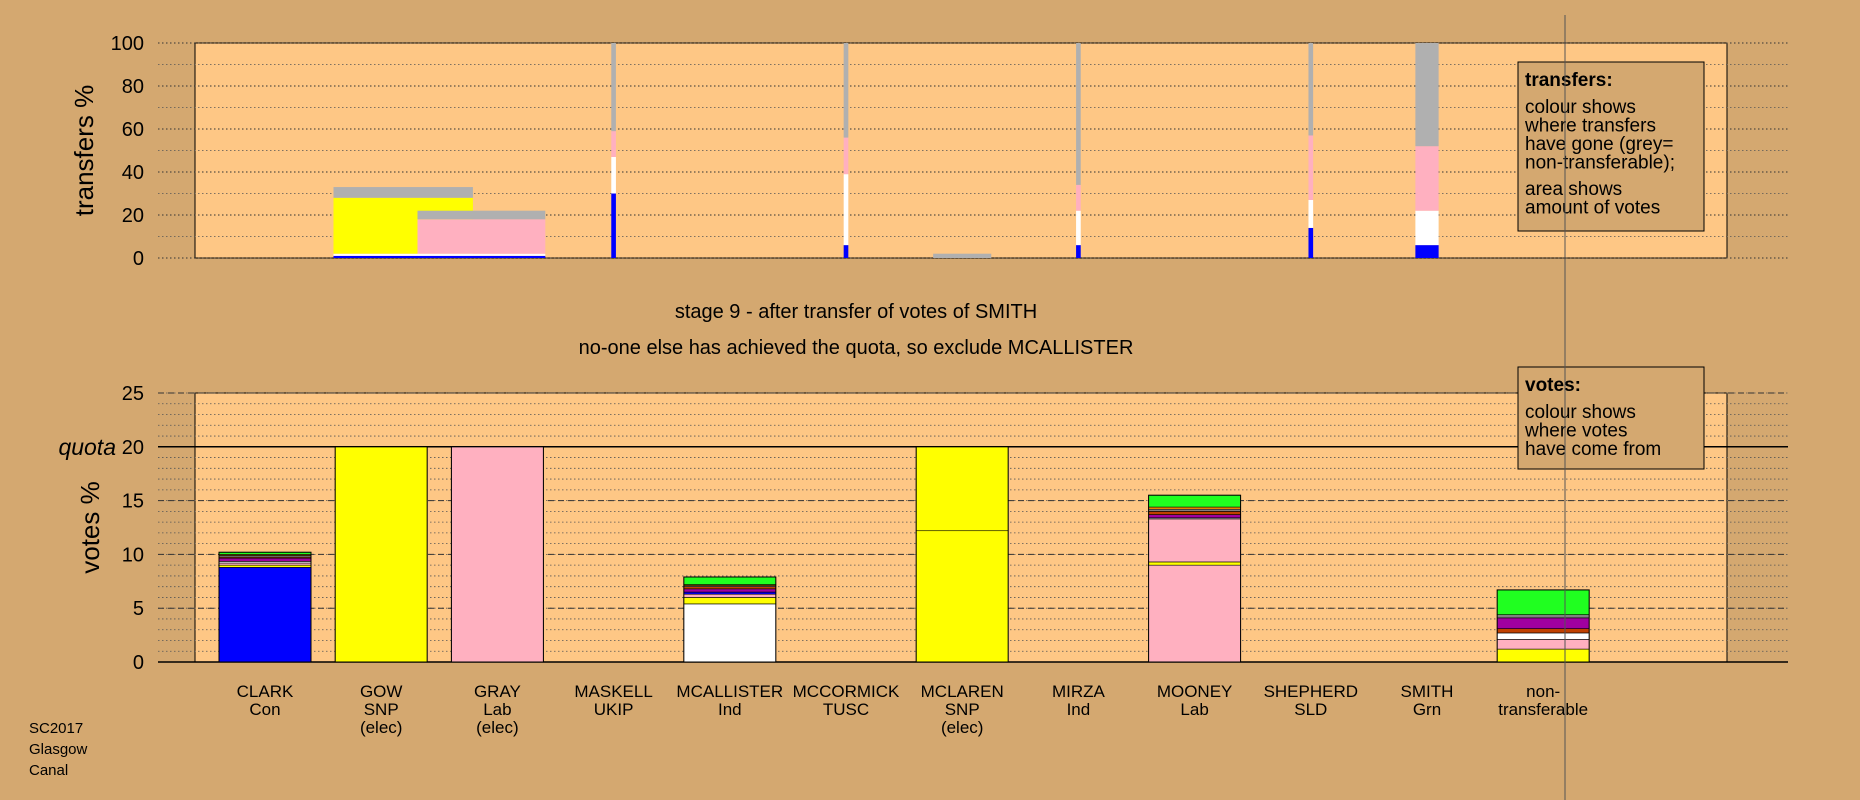 Image resolution: width=1860 pixels, height=800 pixels. What do you see at coordinates (1592, 208) in the screenshot?
I see `legend-line: amount of votes` at bounding box center [1592, 208].